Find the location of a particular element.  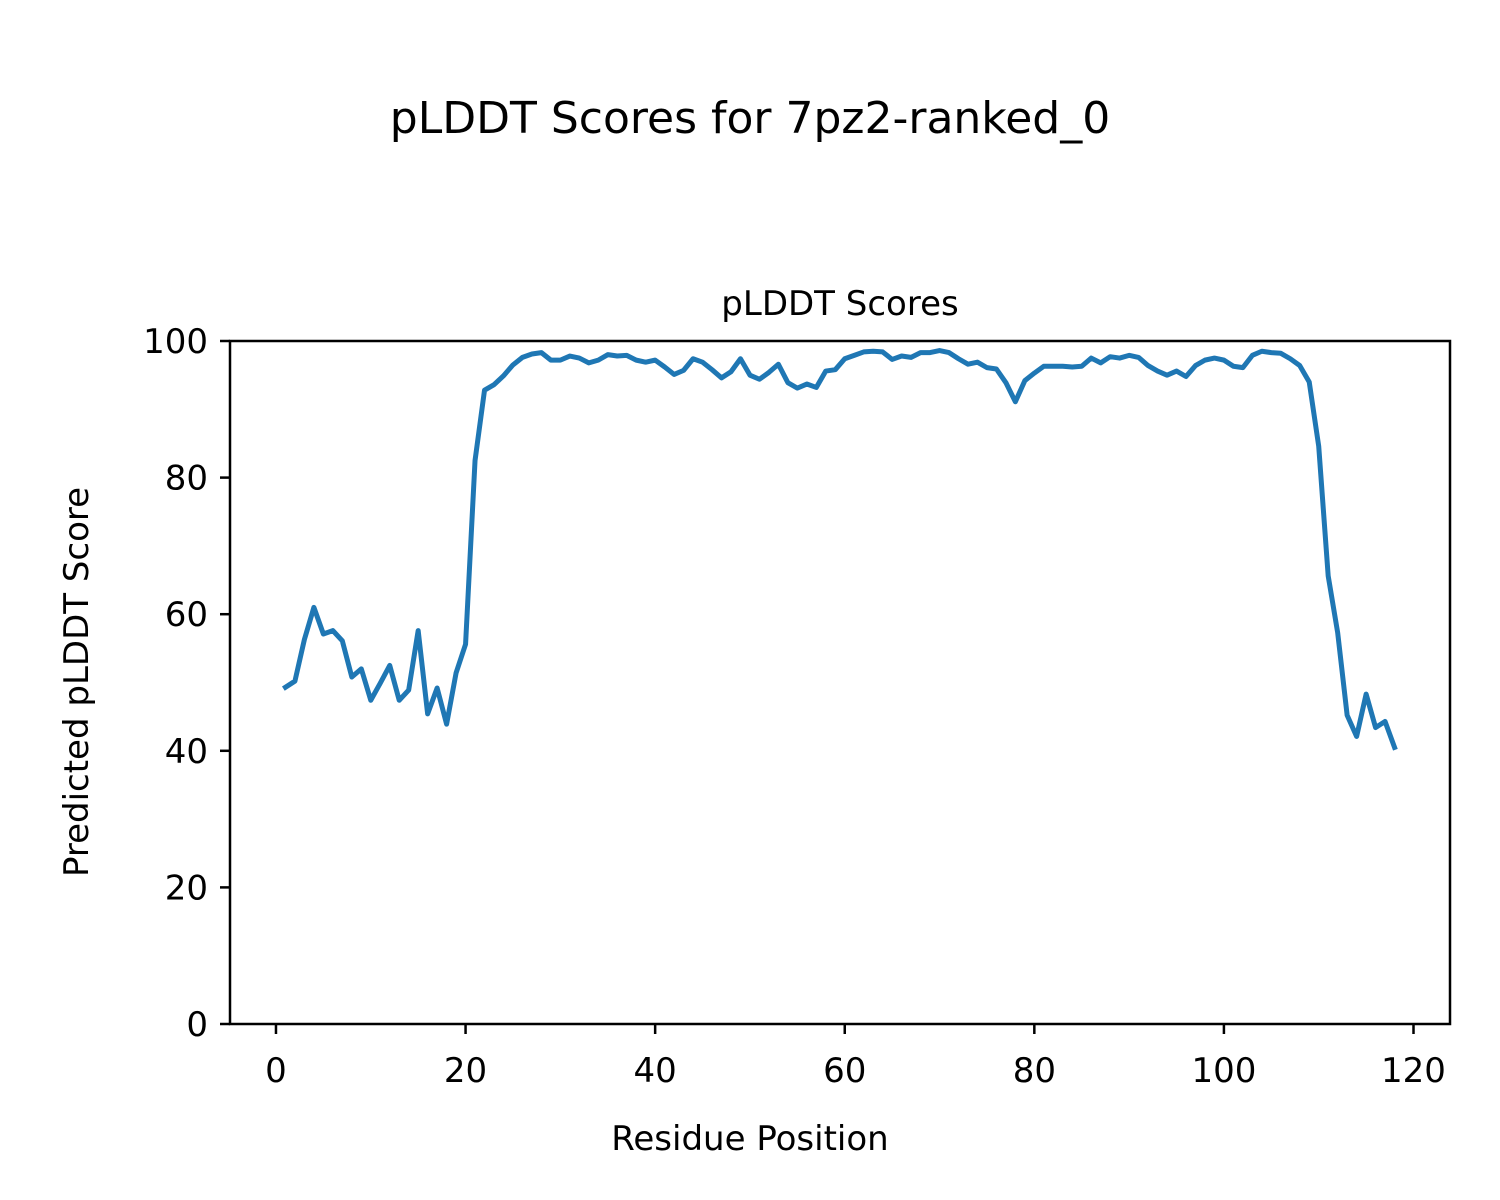

x-tick-label: 0 is located at coordinates (276, 1071).